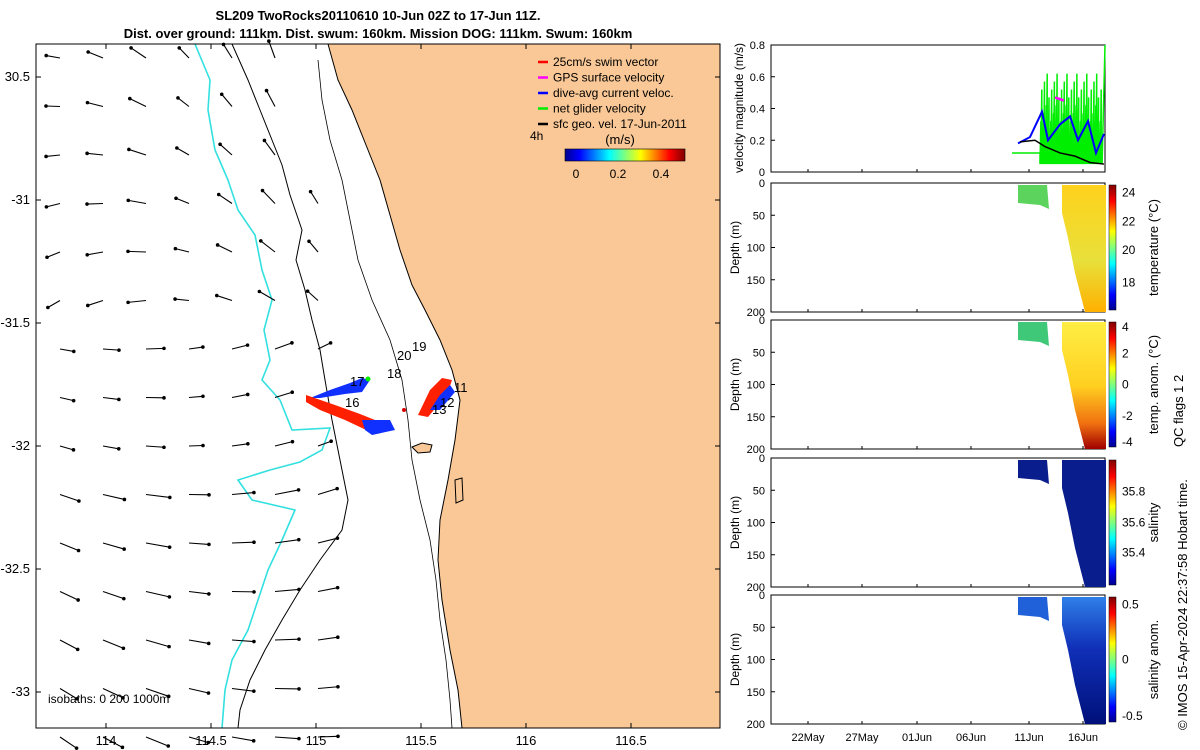 This screenshot has height=750, width=1200. I want to click on isobath-1000m, so click(263, 386).